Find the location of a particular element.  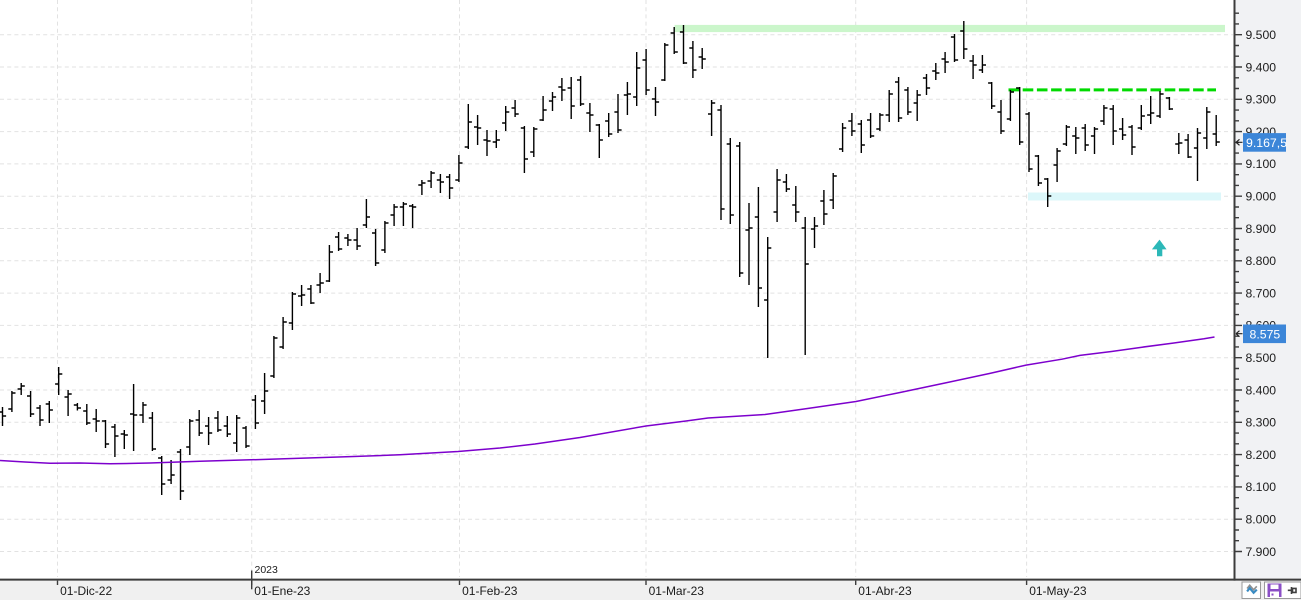

svg-text: 9.300 is located at coordinates (1261, 100).